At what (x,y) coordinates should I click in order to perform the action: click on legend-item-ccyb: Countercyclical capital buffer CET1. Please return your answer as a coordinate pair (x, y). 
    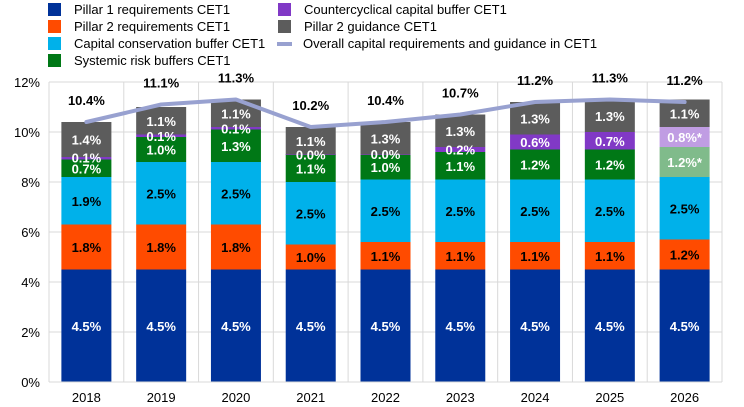
    Looking at the image, I should click on (392, 9).